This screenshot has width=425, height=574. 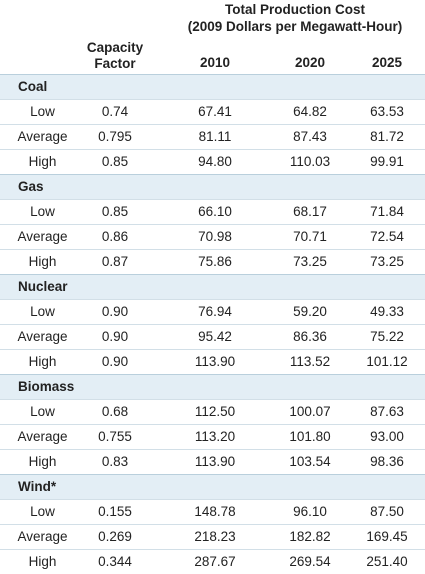 I want to click on cost-2020-cell: 59.20, so click(x=310, y=311).